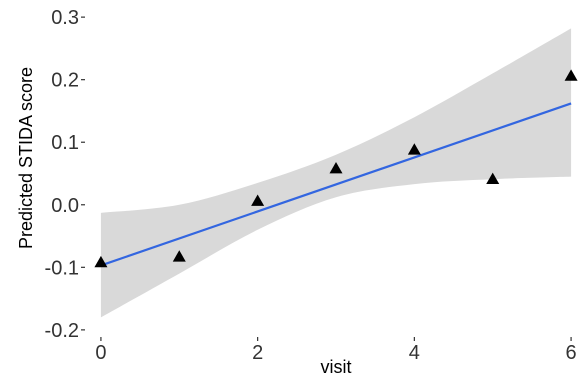 The image size is (584, 378). What do you see at coordinates (65, 143) in the screenshot?
I see `y-tick-label: 0.1` at bounding box center [65, 143].